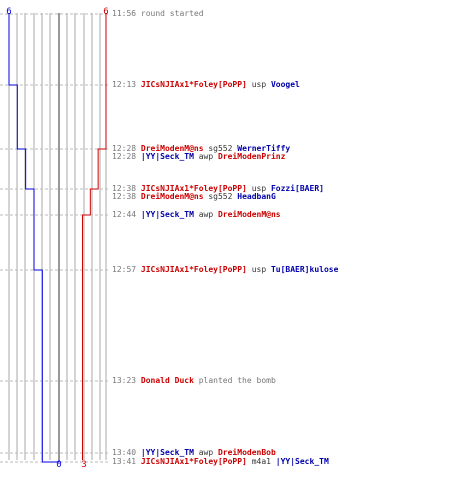 This screenshot has width=450, height=500. Describe the element at coordinates (304, 269) in the screenshot. I see `blue-player-name: Tu[BAER]kulose` at that location.